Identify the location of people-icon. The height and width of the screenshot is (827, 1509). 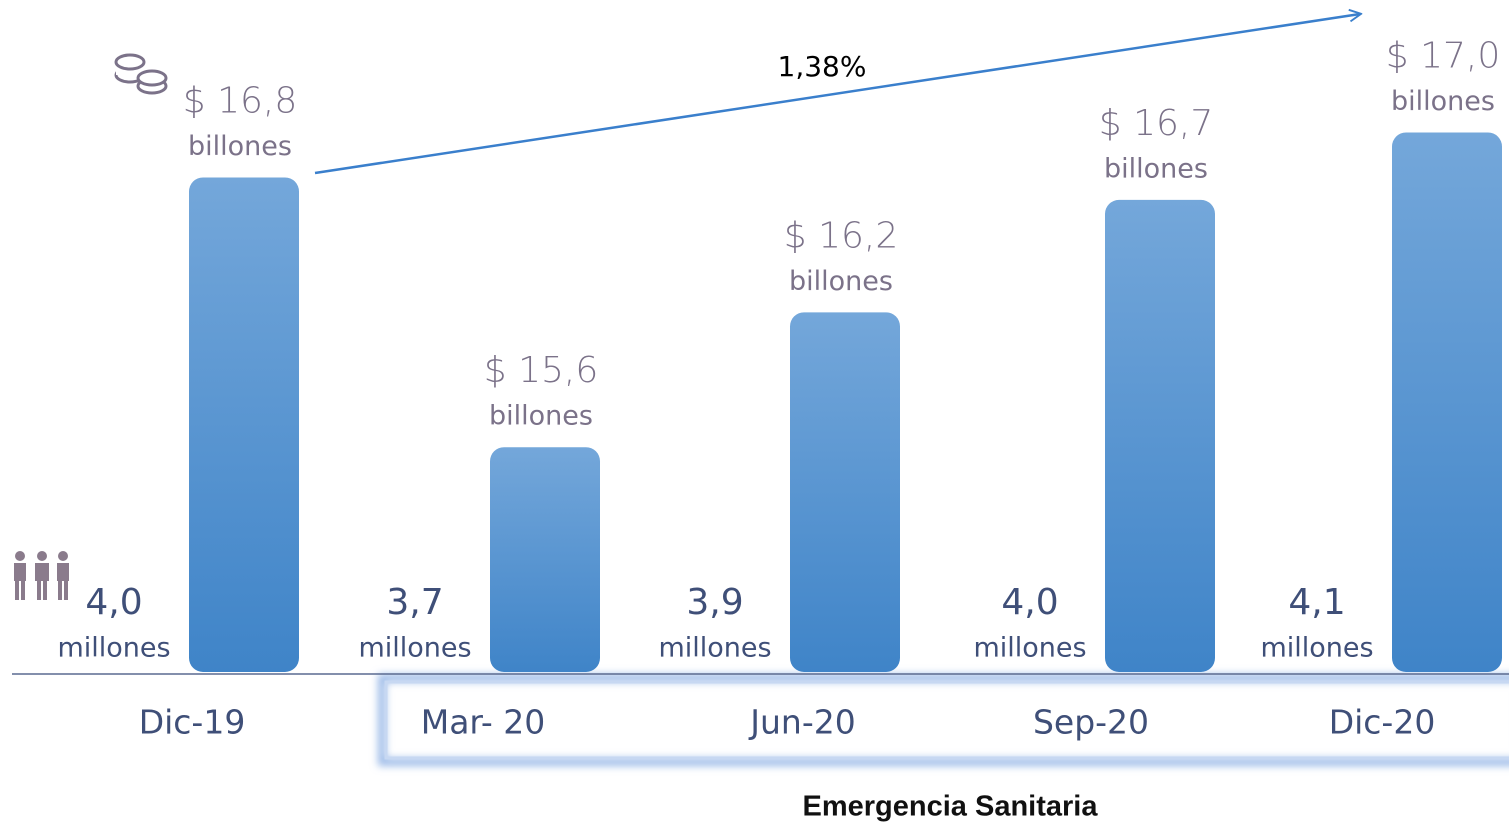
(41, 575).